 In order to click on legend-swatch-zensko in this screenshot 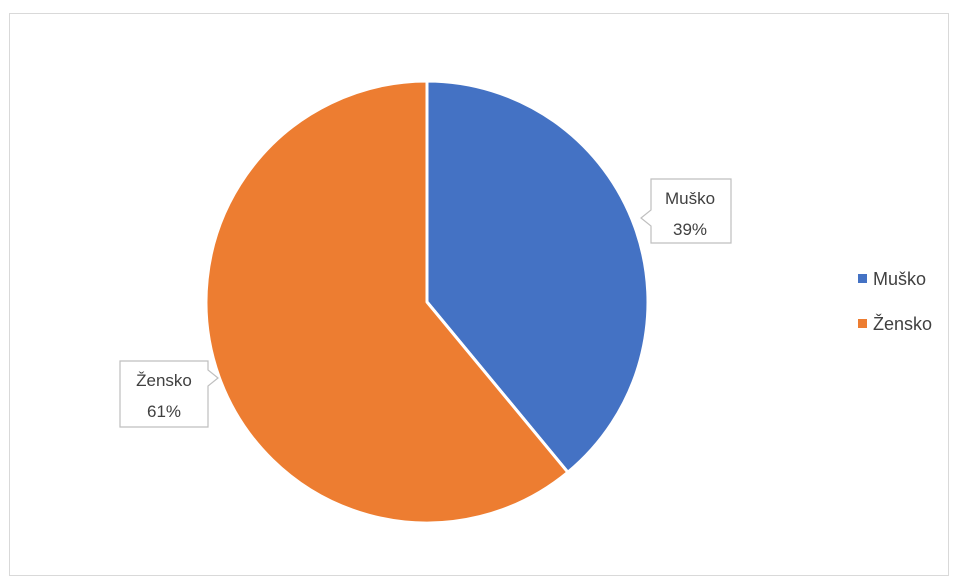, I will do `click(862, 323)`.